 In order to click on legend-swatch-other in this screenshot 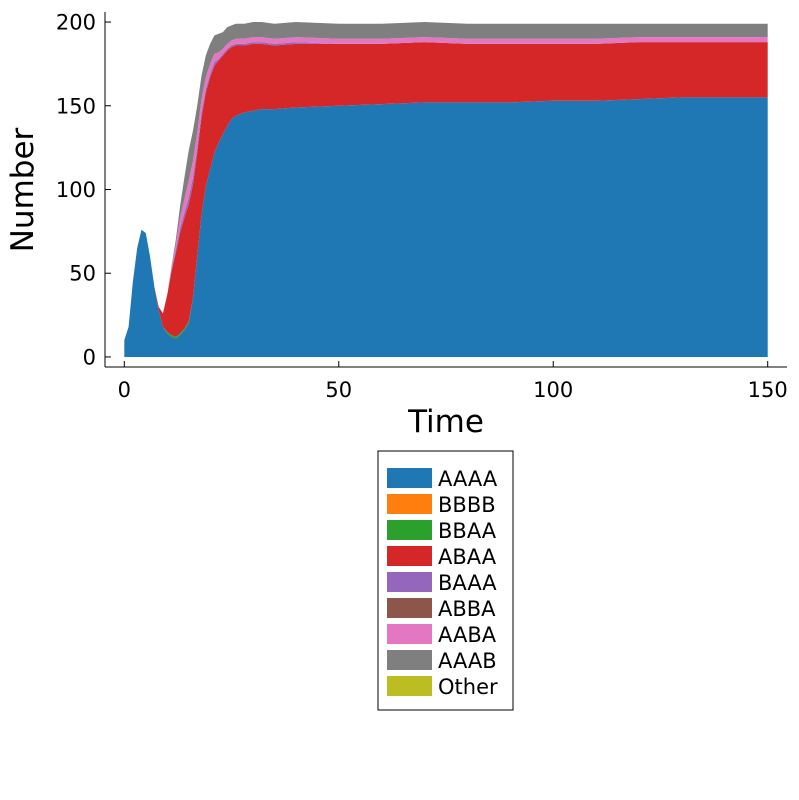, I will do `click(409, 686)`.